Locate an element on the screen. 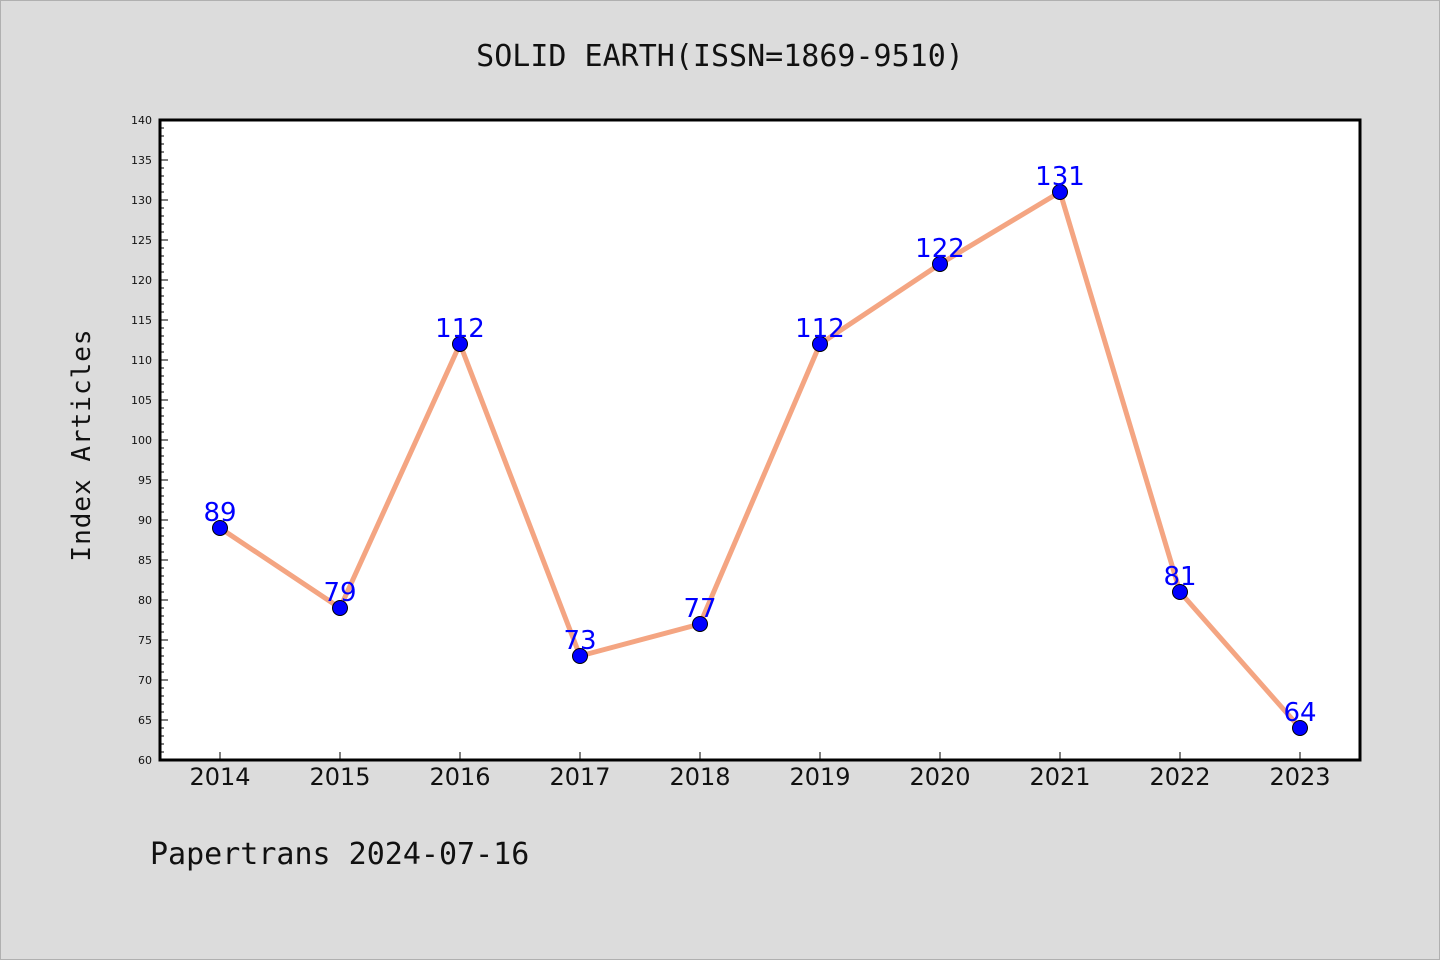 The height and width of the screenshot is (960, 1440). x-tick-label: 2016 is located at coordinates (459, 777).